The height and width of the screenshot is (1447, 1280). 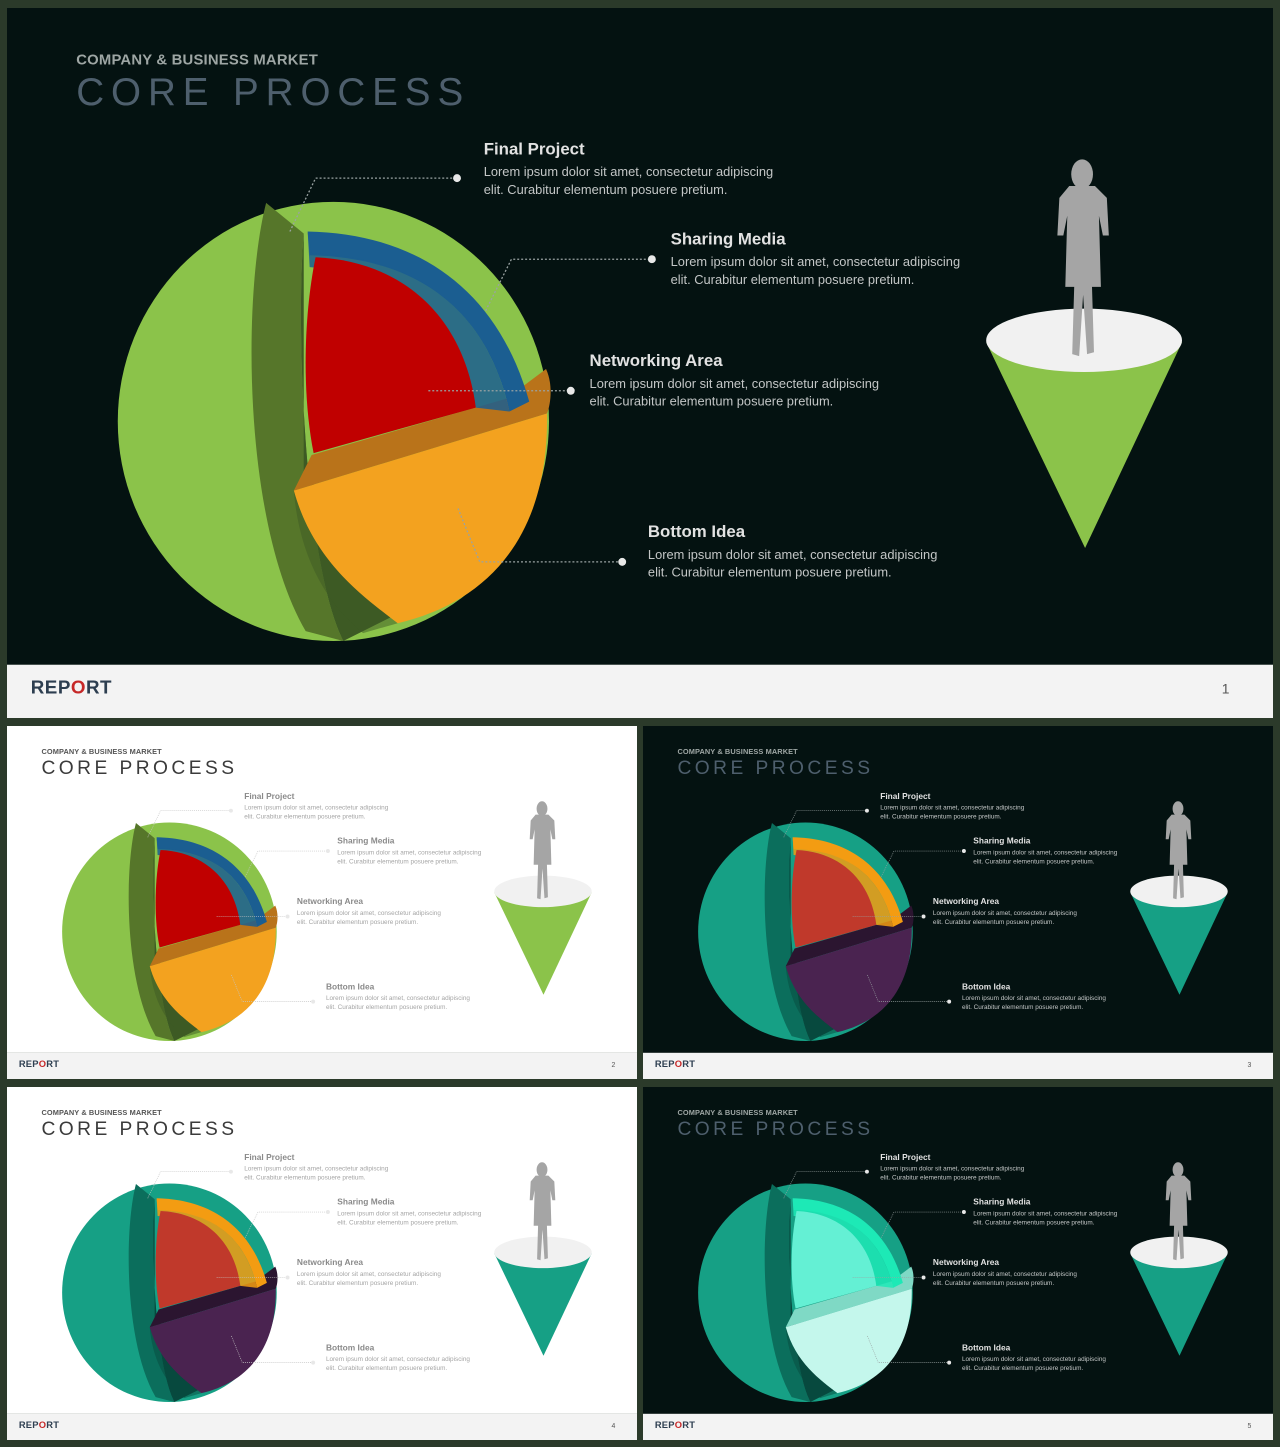 I want to click on page-number: 4, so click(x=613, y=1425).